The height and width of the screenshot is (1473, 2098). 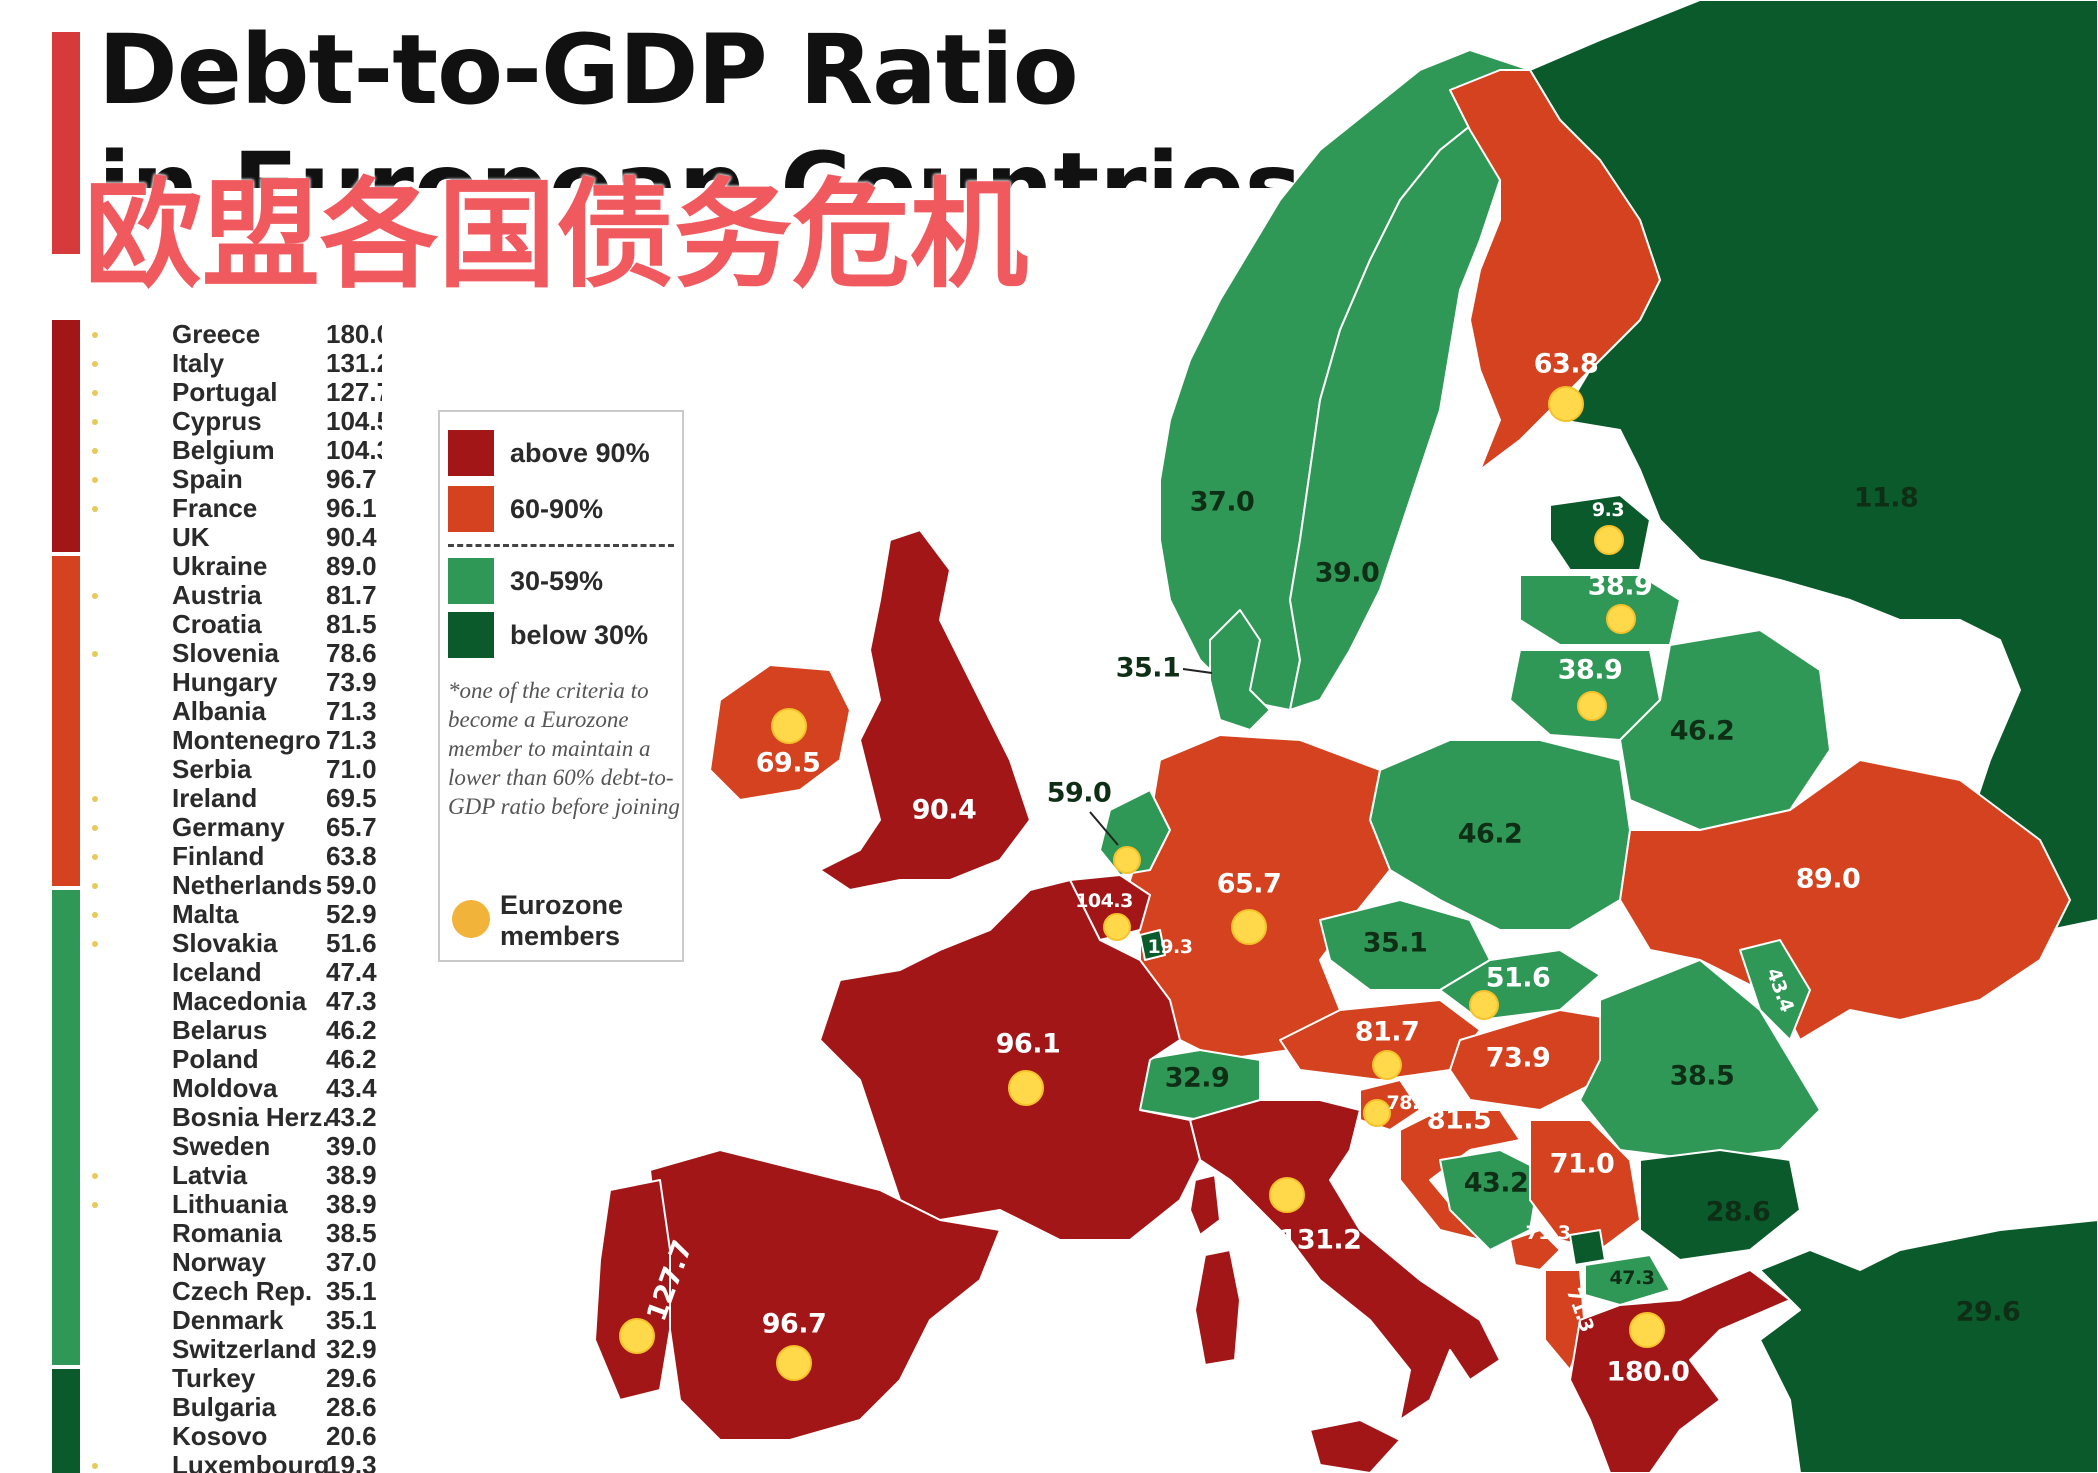 What do you see at coordinates (1405, 410) in the screenshot?
I see `region-sweden` at bounding box center [1405, 410].